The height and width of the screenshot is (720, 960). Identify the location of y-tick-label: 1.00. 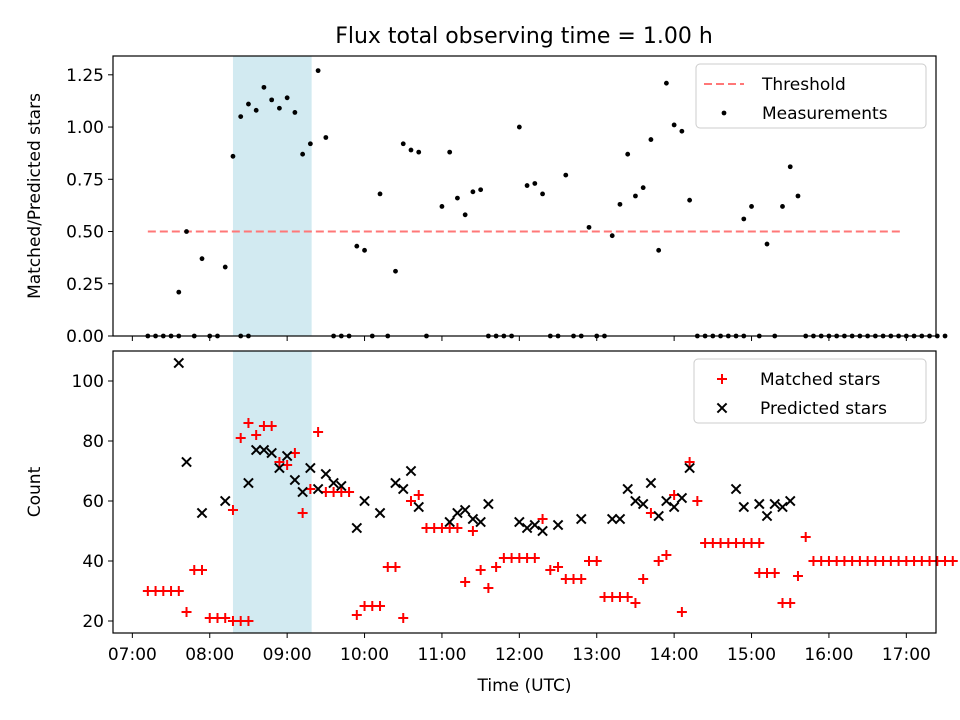
(85, 128).